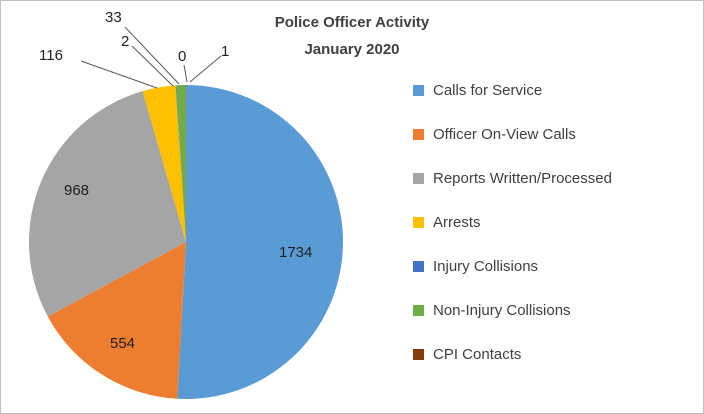 The image size is (704, 414). Describe the element at coordinates (107, 204) in the screenshot. I see `pie-slice-reports-written-processed` at that location.